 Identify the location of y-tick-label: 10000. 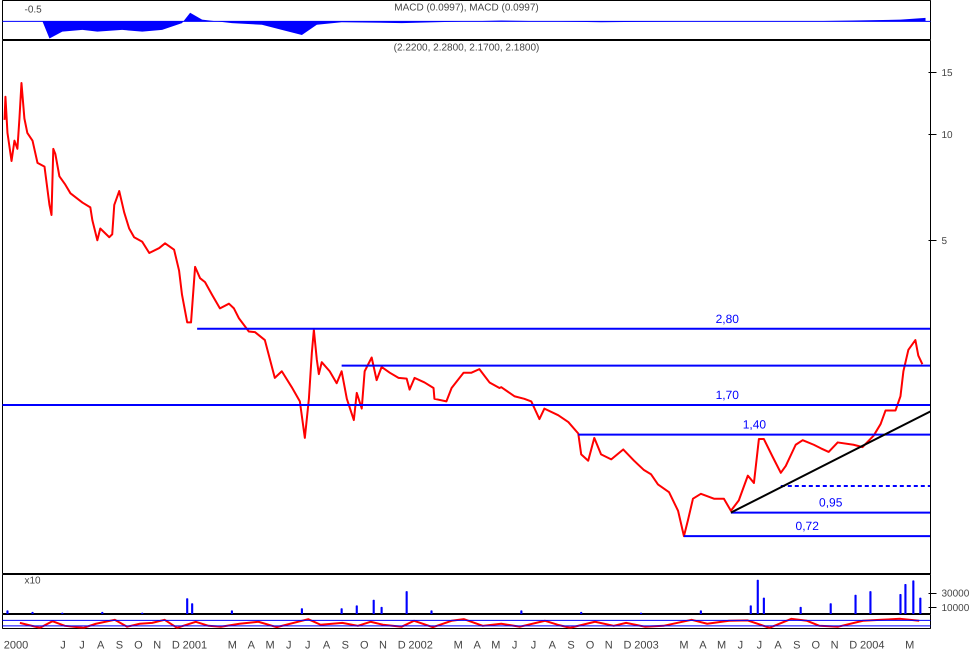
(956, 608).